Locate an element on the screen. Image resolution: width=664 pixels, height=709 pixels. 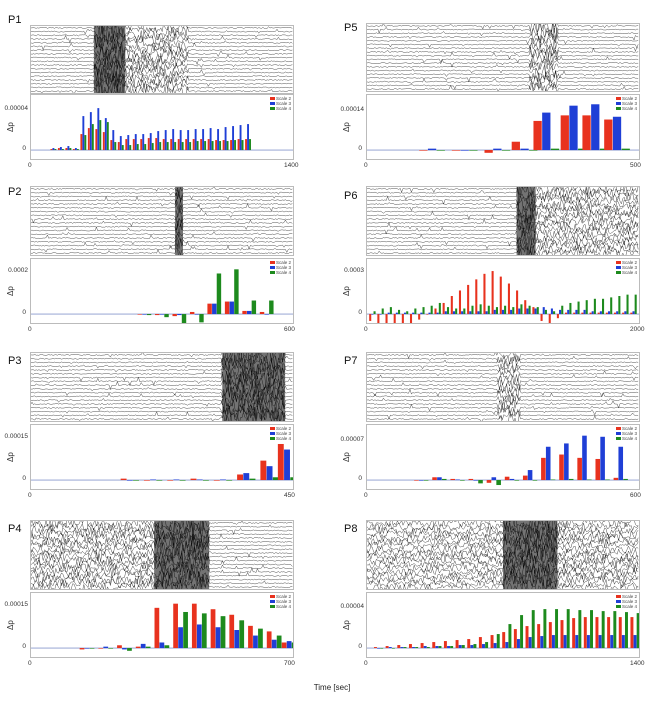
panel-label-p5: P5 is located at coordinates (351, 28).